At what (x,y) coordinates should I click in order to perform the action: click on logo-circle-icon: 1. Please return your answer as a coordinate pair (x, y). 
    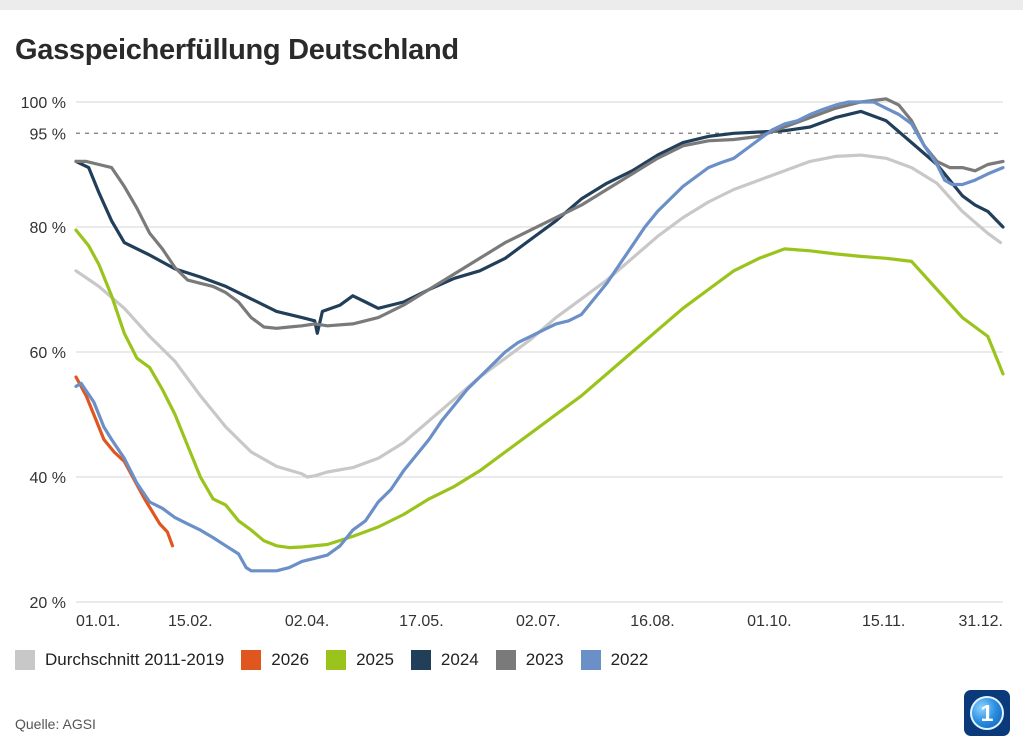
    Looking at the image, I should click on (987, 713).